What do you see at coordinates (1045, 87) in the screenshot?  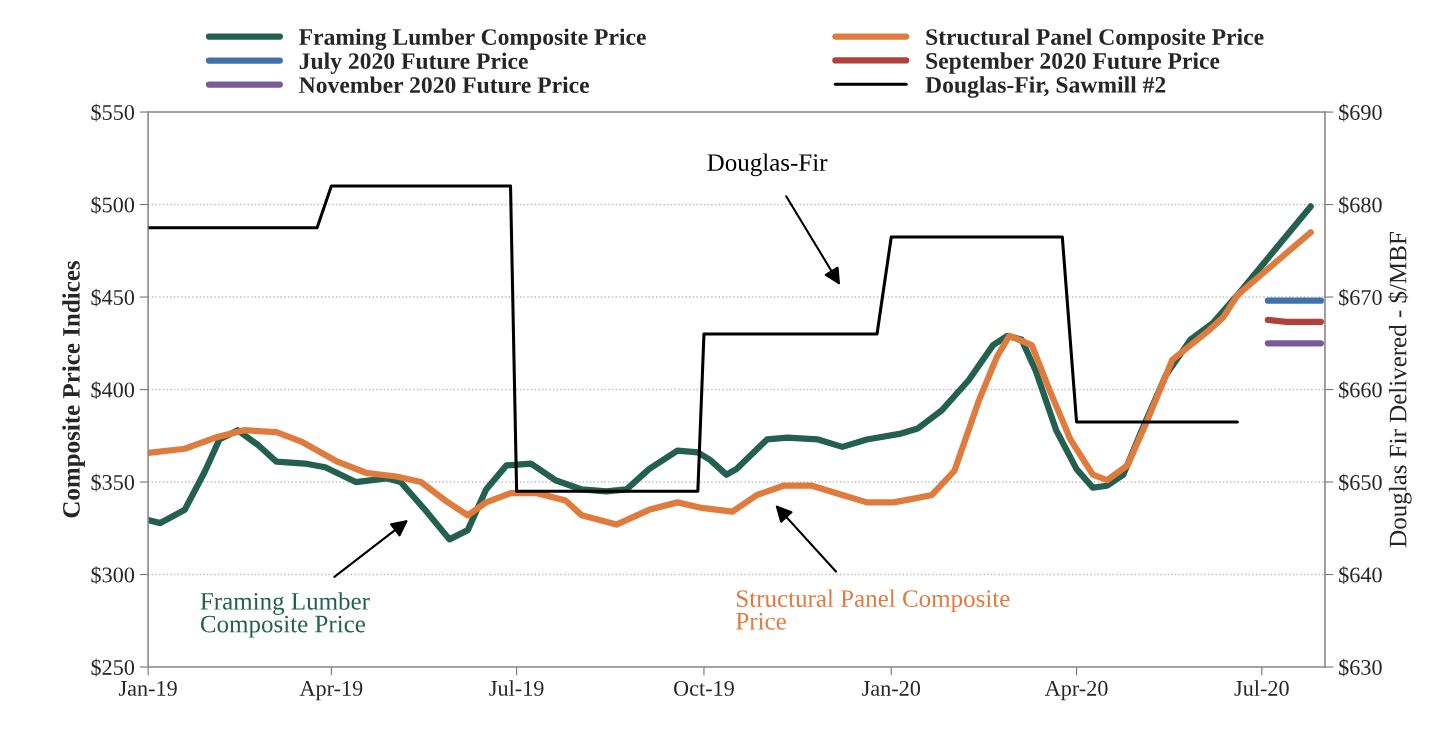 I see `legend-label: Douglas-Fir, Sawmill #2` at bounding box center [1045, 87].